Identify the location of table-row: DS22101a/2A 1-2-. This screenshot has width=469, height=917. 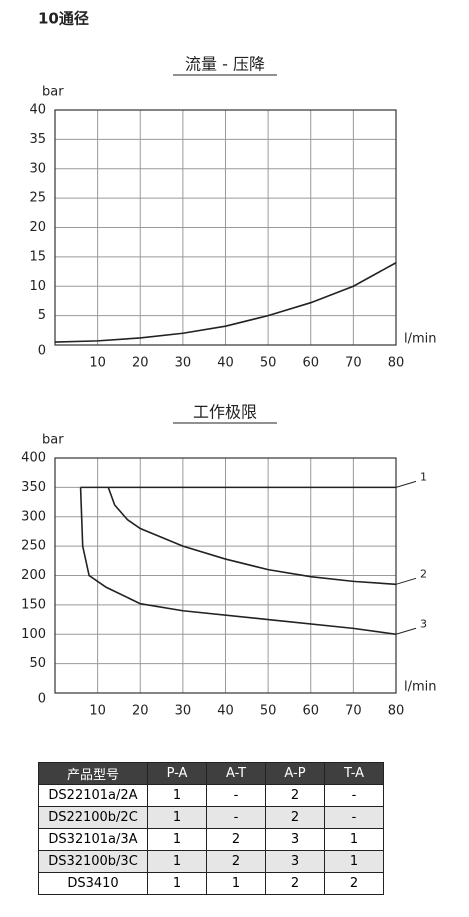
(211, 795).